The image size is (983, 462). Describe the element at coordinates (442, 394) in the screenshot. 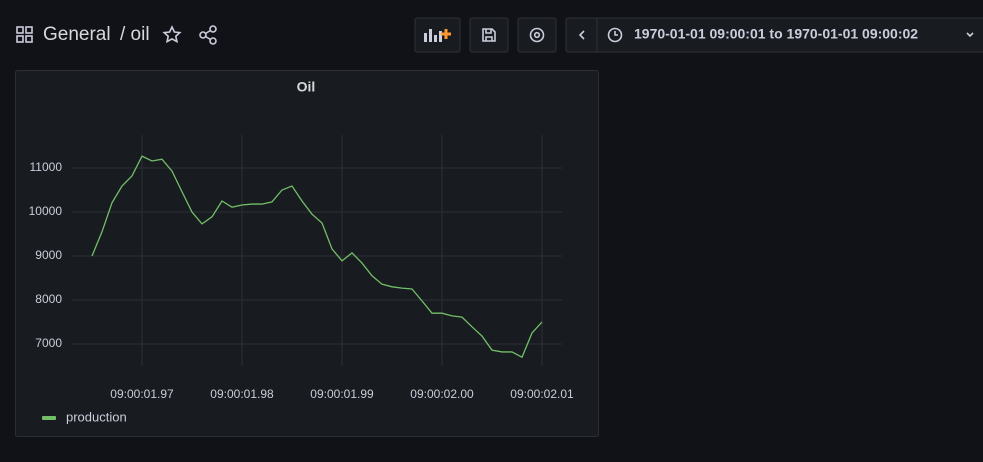

I see `x-tick-label: 09:00:02.00` at that location.